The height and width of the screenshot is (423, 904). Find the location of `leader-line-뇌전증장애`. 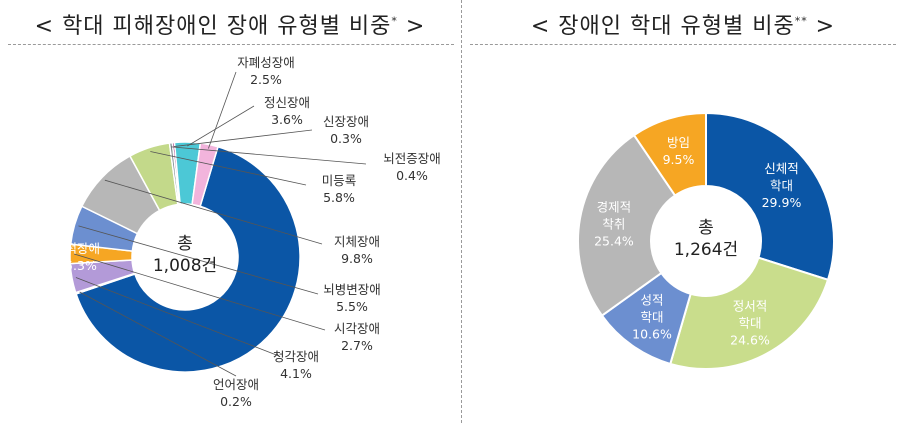

leader-line-뇌전증장애 is located at coordinates (269, 155).